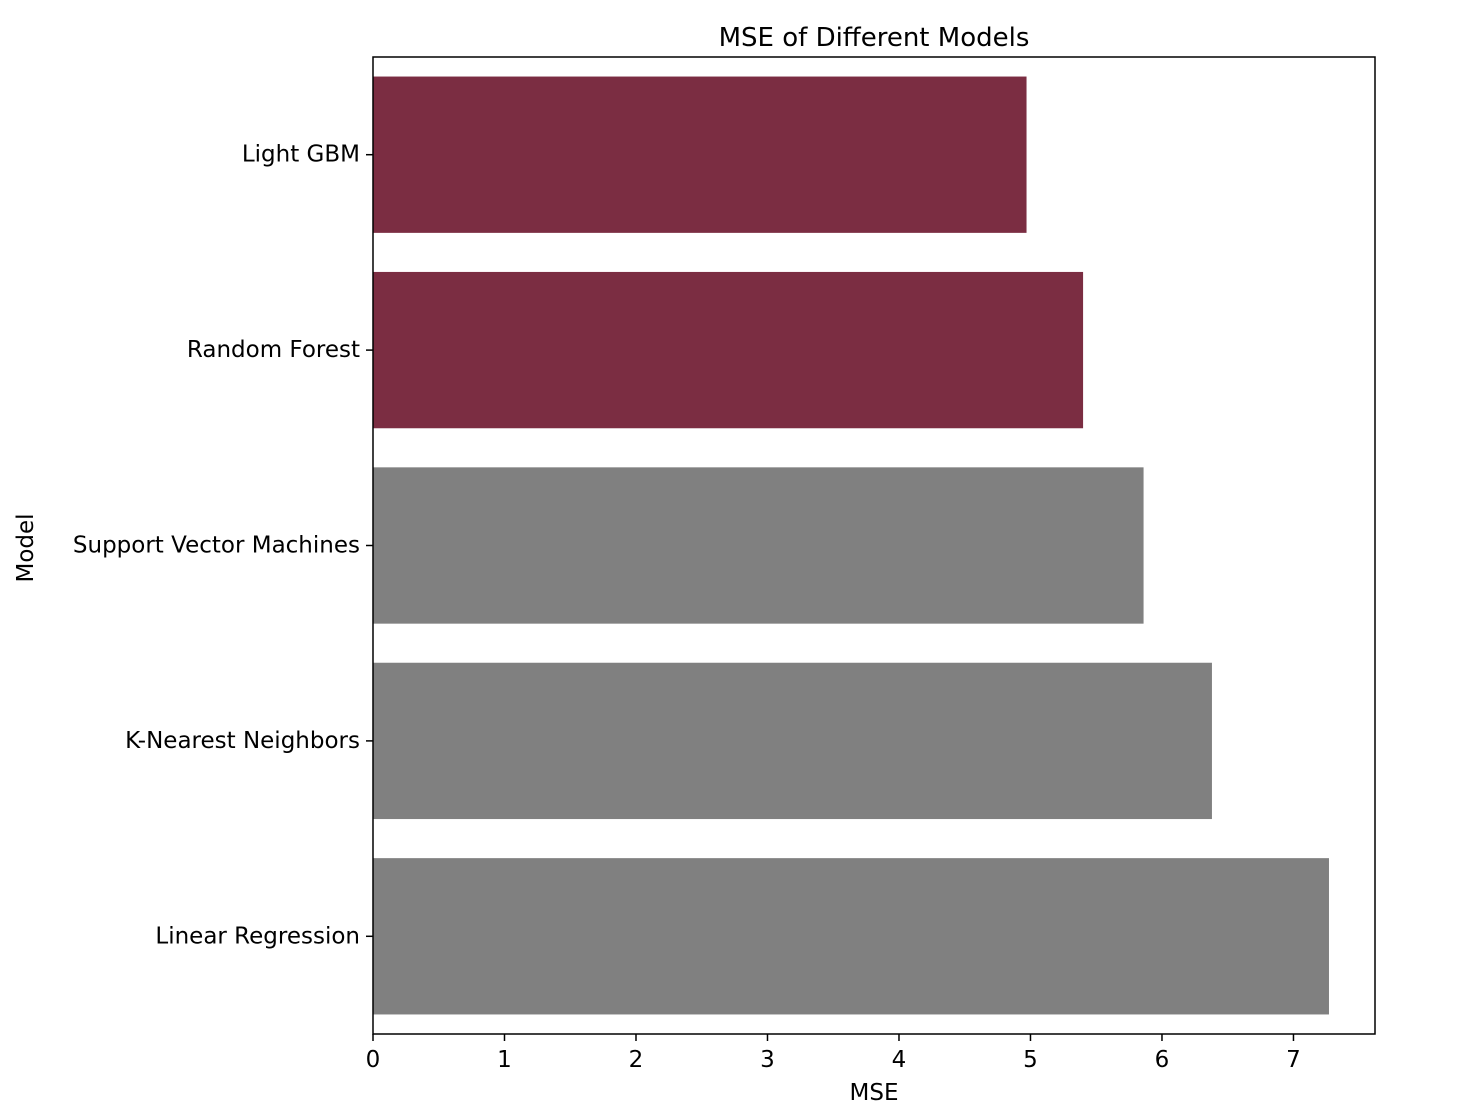  Describe the element at coordinates (301, 155) in the screenshot. I see `y-tick-label: Light GBM` at that location.